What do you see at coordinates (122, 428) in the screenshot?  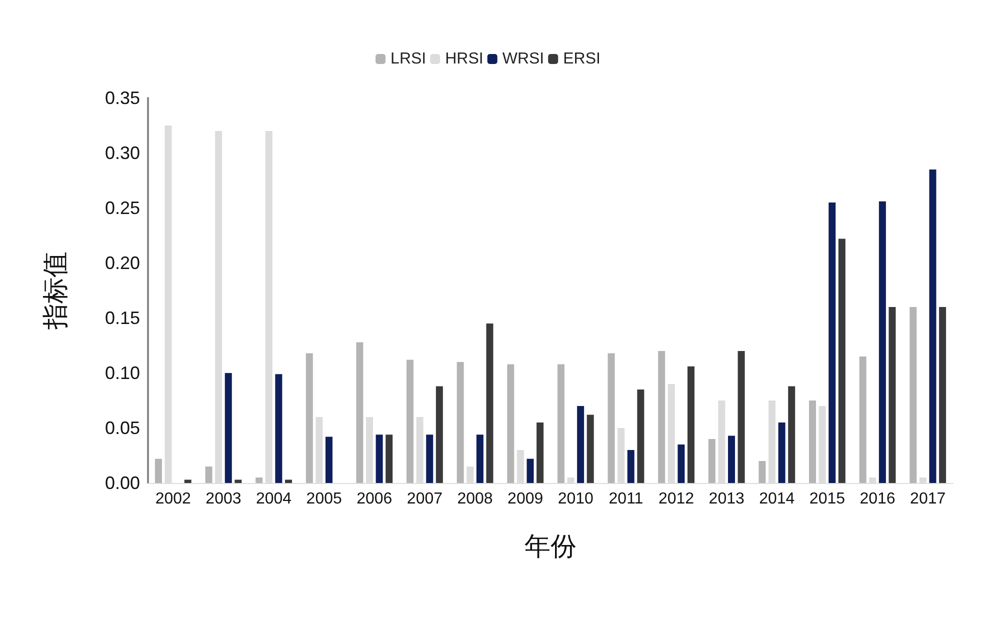 I see `y-tick-label: 0.05` at bounding box center [122, 428].